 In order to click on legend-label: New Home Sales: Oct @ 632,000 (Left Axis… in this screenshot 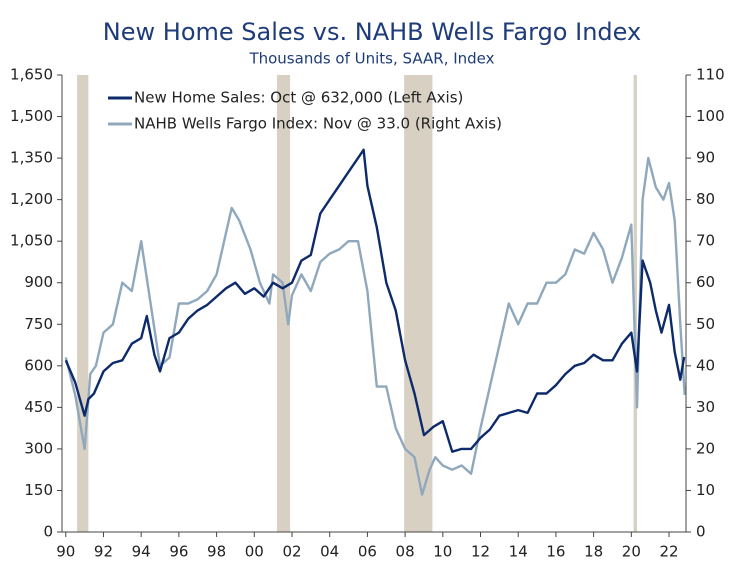, I will do `click(298, 98)`.